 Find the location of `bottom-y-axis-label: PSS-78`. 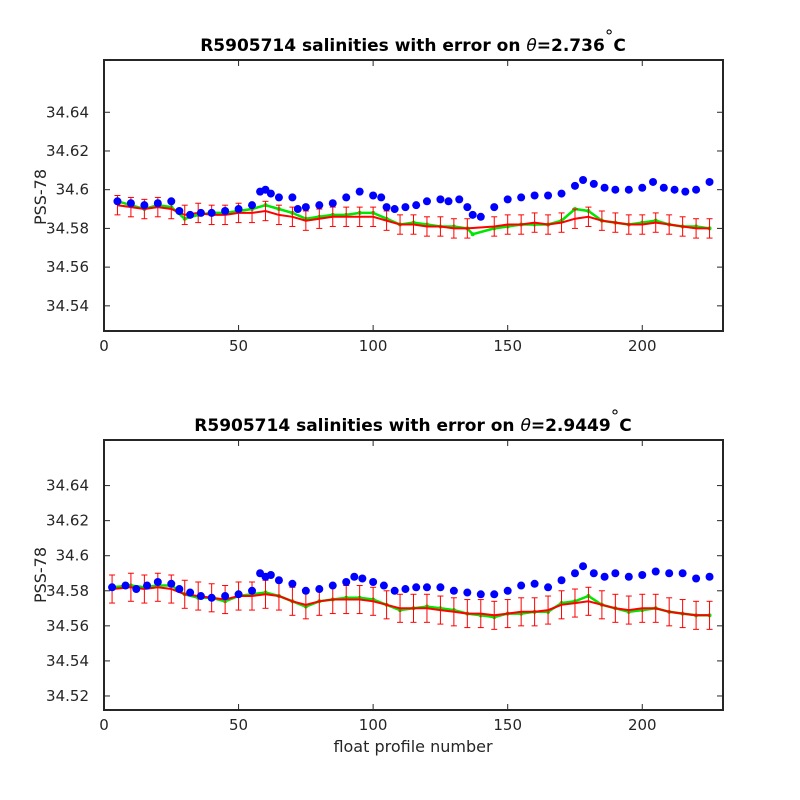

bottom-y-axis-label: PSS-78 is located at coordinates (40, 575).